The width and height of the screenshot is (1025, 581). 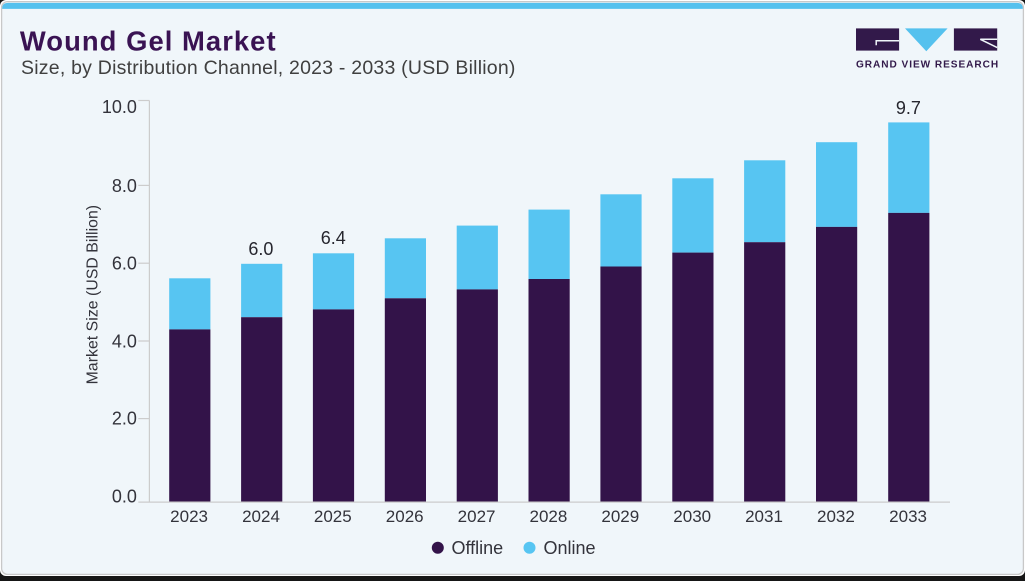 I want to click on svg-text: 2026, so click(x=405, y=516).